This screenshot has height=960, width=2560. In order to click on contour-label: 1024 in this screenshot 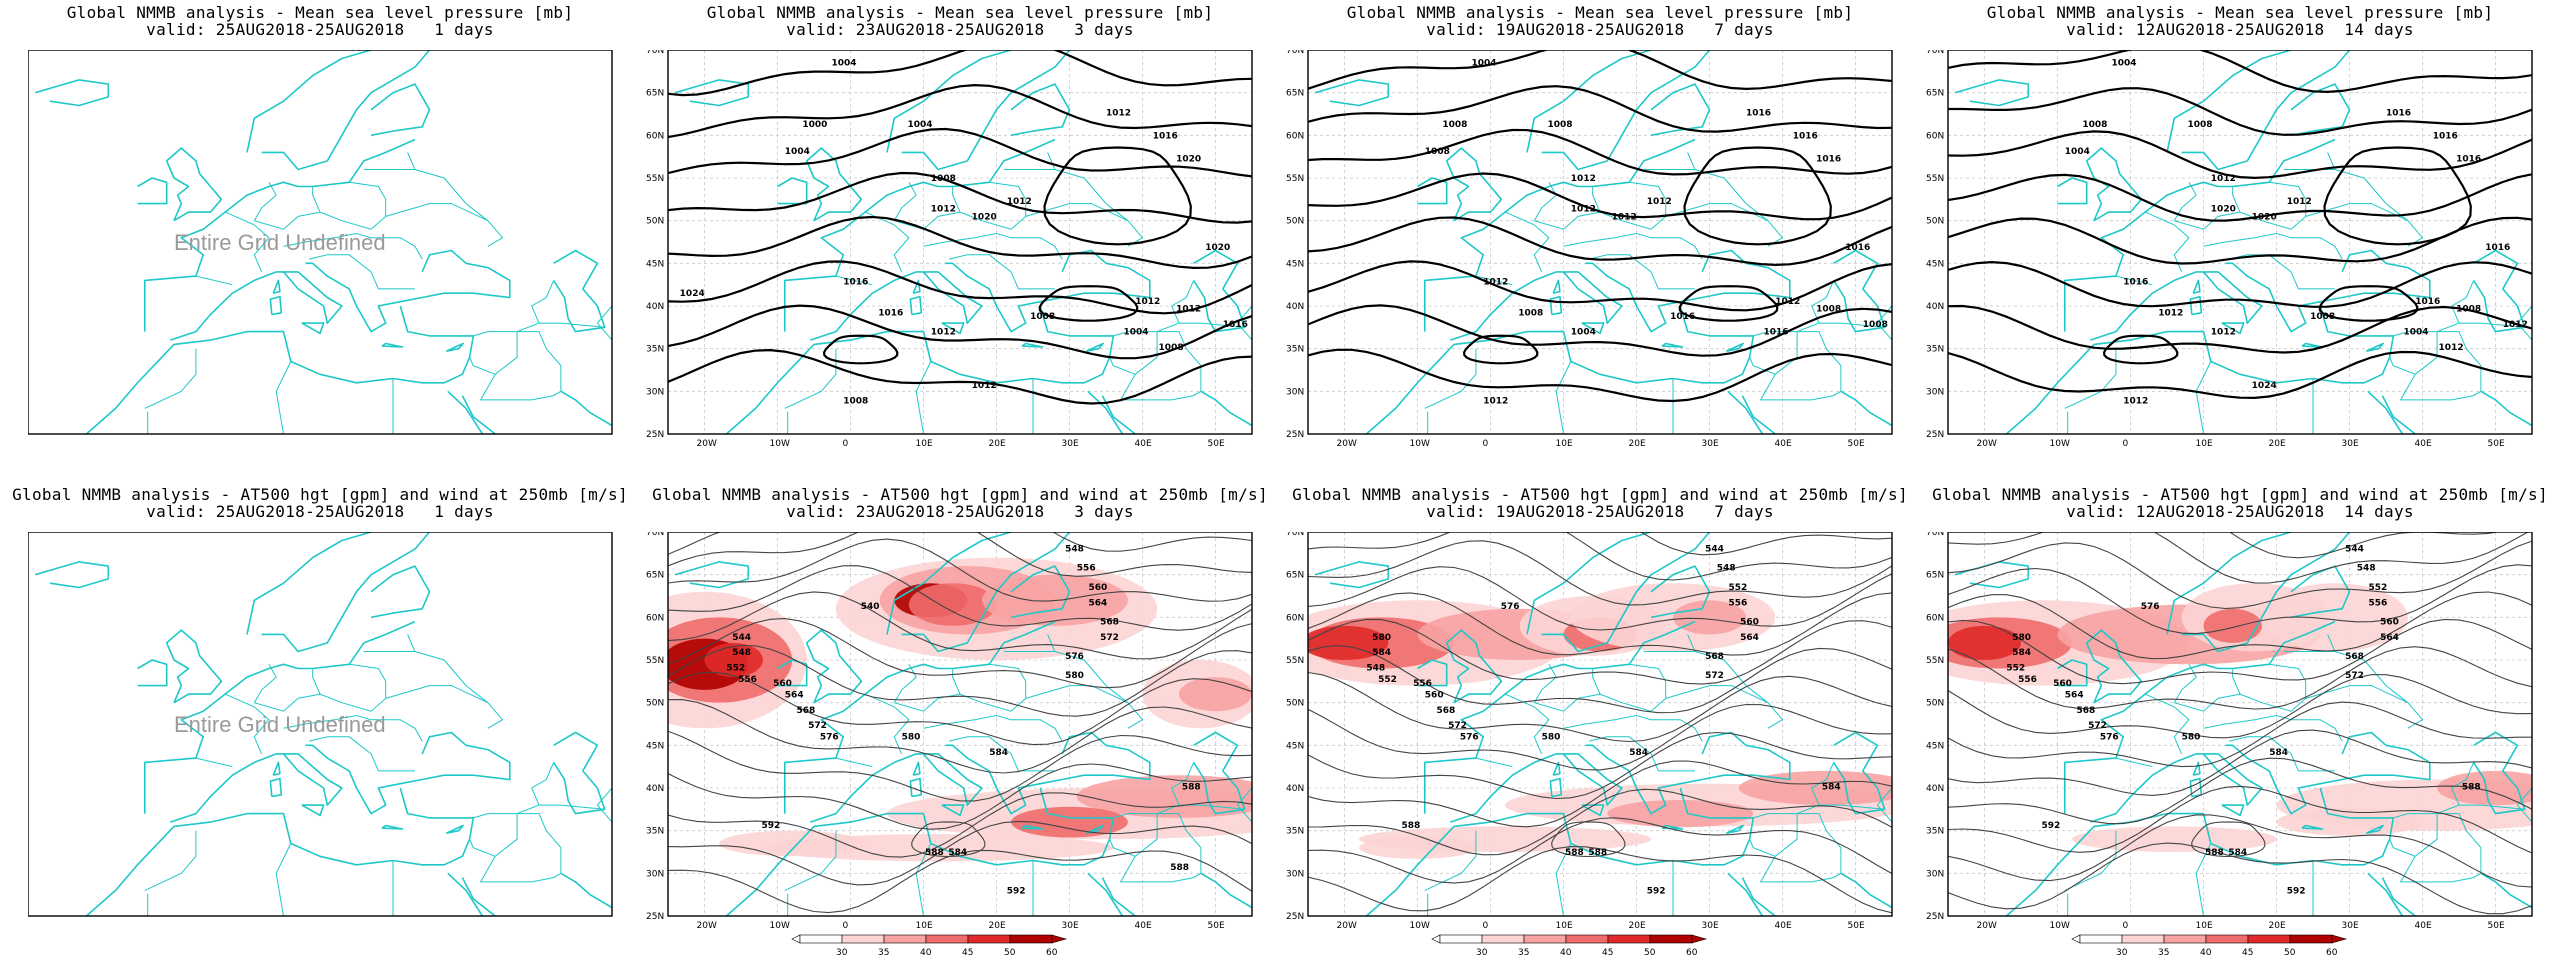, I will do `click(2264, 386)`.